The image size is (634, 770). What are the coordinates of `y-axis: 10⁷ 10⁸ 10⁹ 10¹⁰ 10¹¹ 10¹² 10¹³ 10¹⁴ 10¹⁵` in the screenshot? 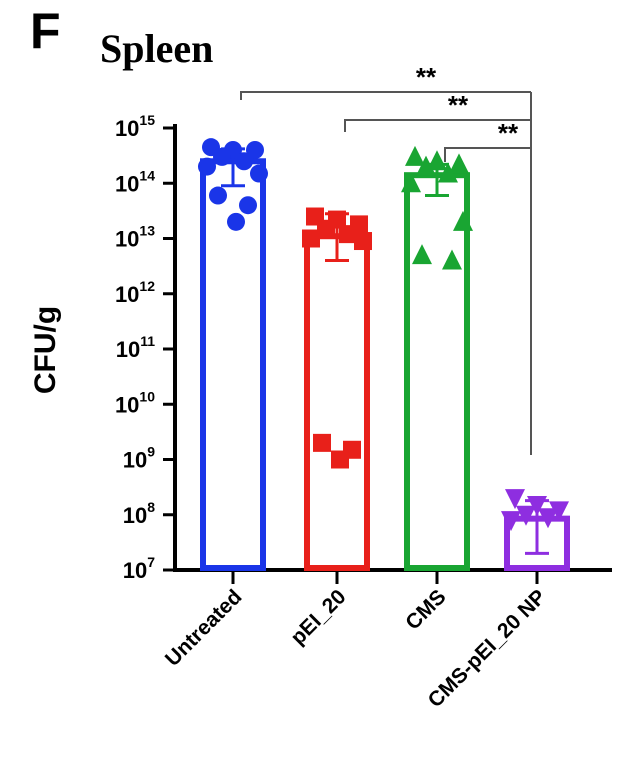 It's located at (146, 347).